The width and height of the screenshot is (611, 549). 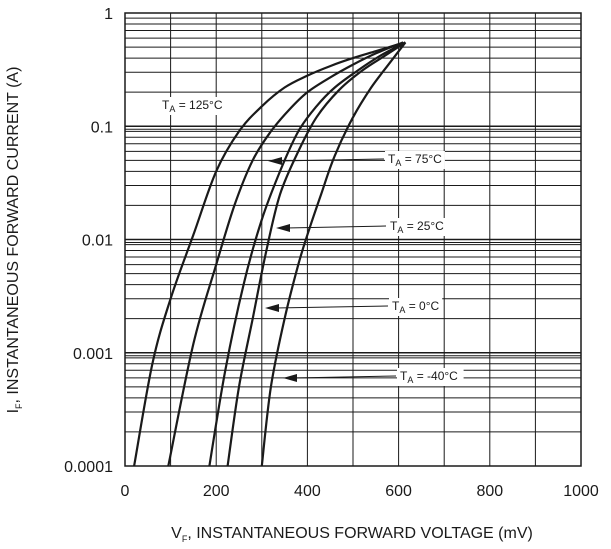 What do you see at coordinates (352, 534) in the screenshot?
I see `x-axis-title: VF, INSTANTANEOUS FORWARD VOLTAGE (mV)` at bounding box center [352, 534].